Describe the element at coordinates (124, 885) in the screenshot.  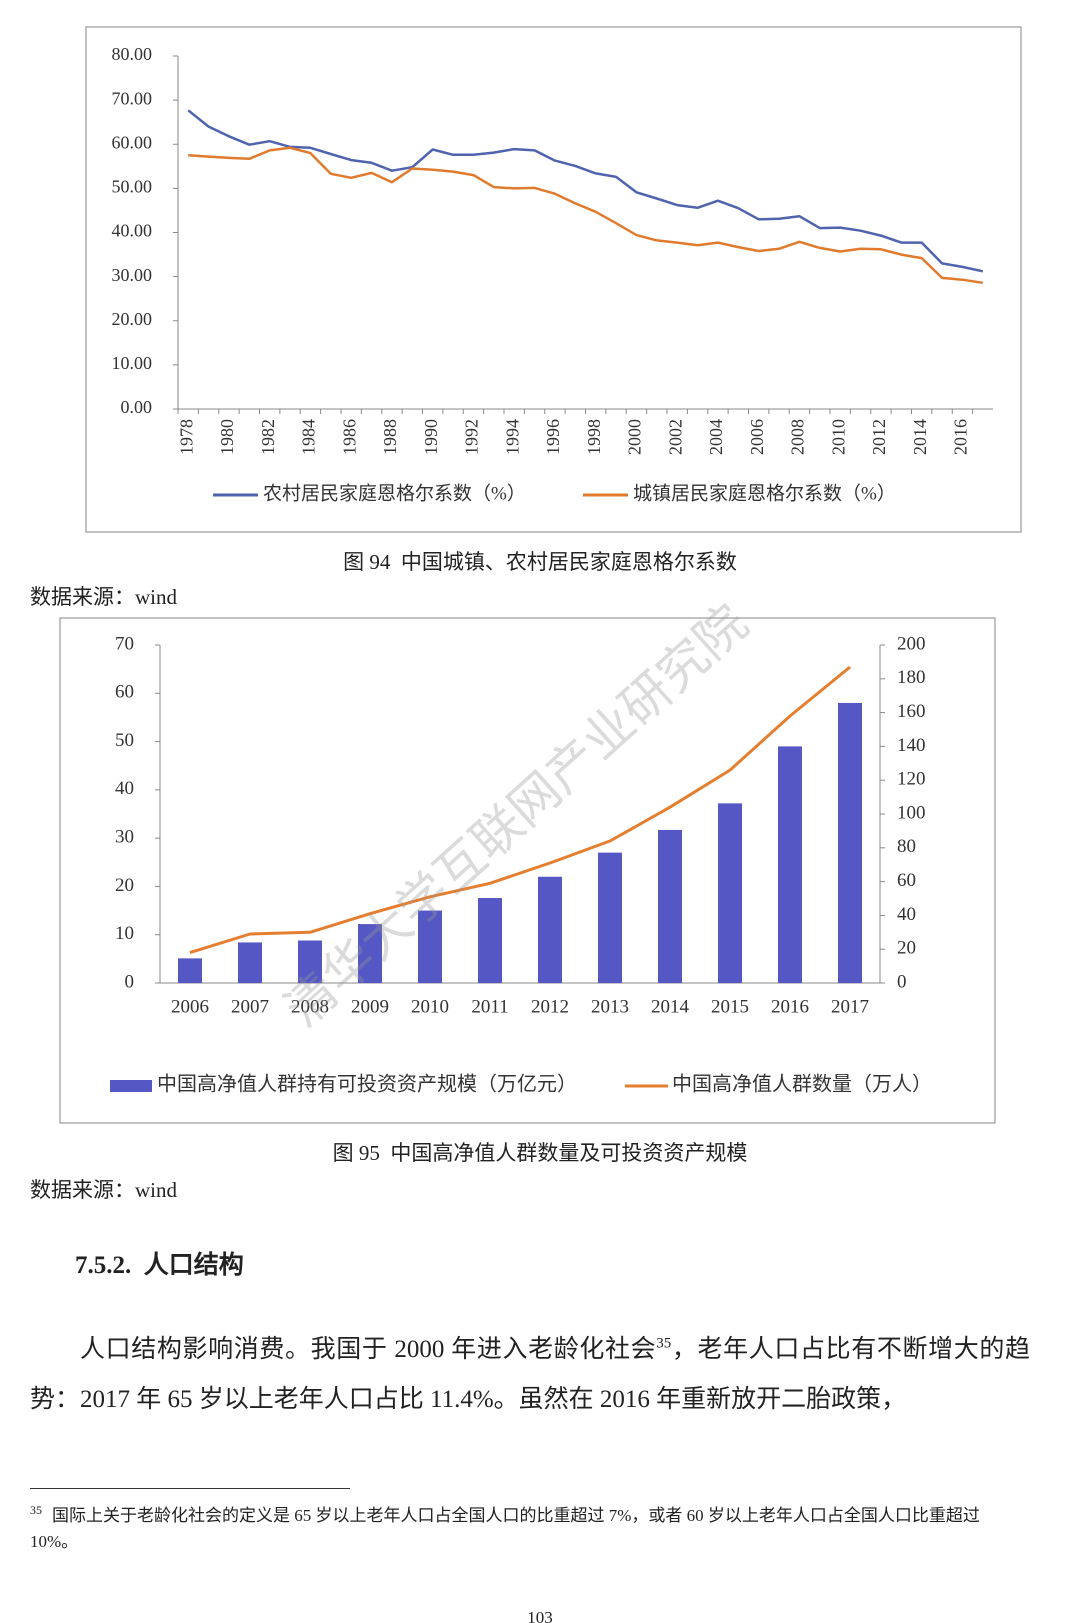
I see `y-tick-label: 20` at that location.